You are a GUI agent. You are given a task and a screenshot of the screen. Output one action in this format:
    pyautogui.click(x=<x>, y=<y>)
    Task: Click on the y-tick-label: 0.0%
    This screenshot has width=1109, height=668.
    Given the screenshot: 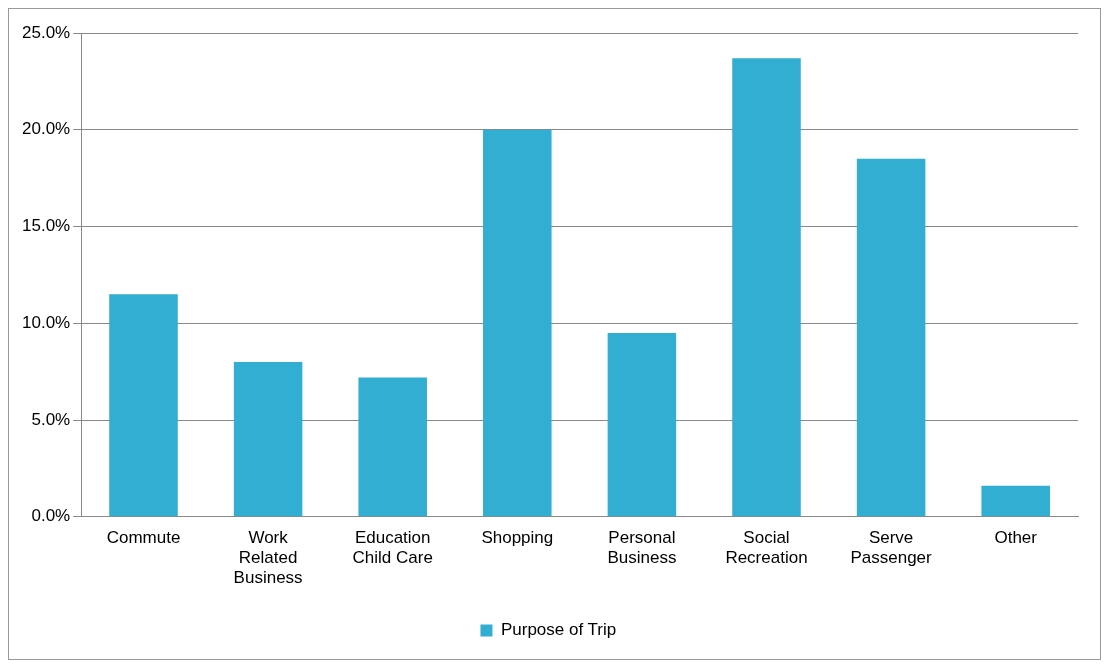 What is the action you would take?
    pyautogui.click(x=51, y=516)
    